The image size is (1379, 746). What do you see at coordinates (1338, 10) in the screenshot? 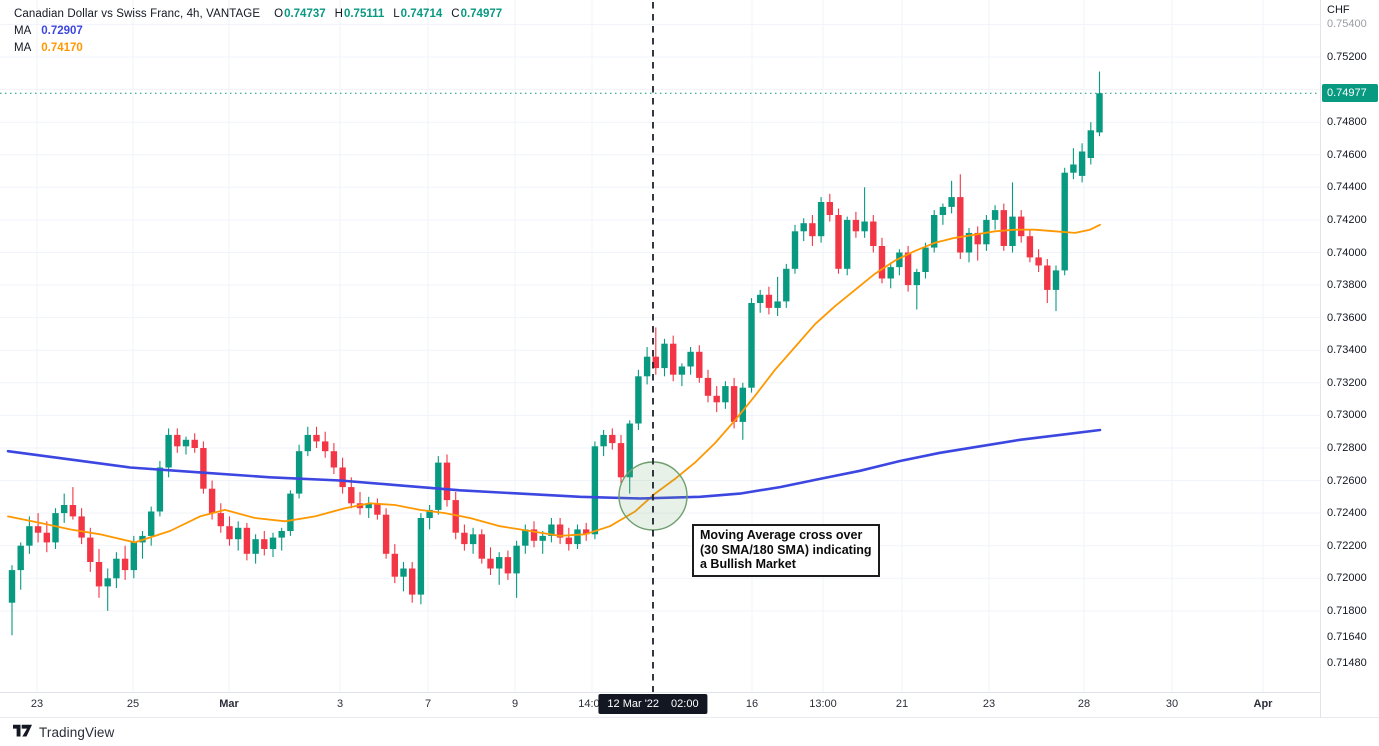
I see `axis-currency-label: CHF` at bounding box center [1338, 10].